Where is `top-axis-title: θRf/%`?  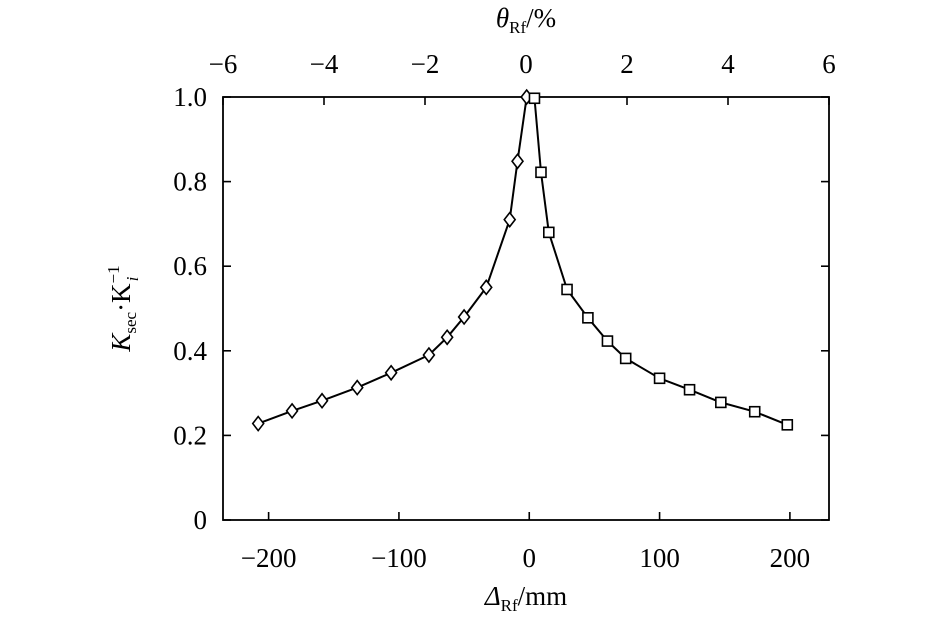
top-axis-title: θRf/% is located at coordinates (526, 20).